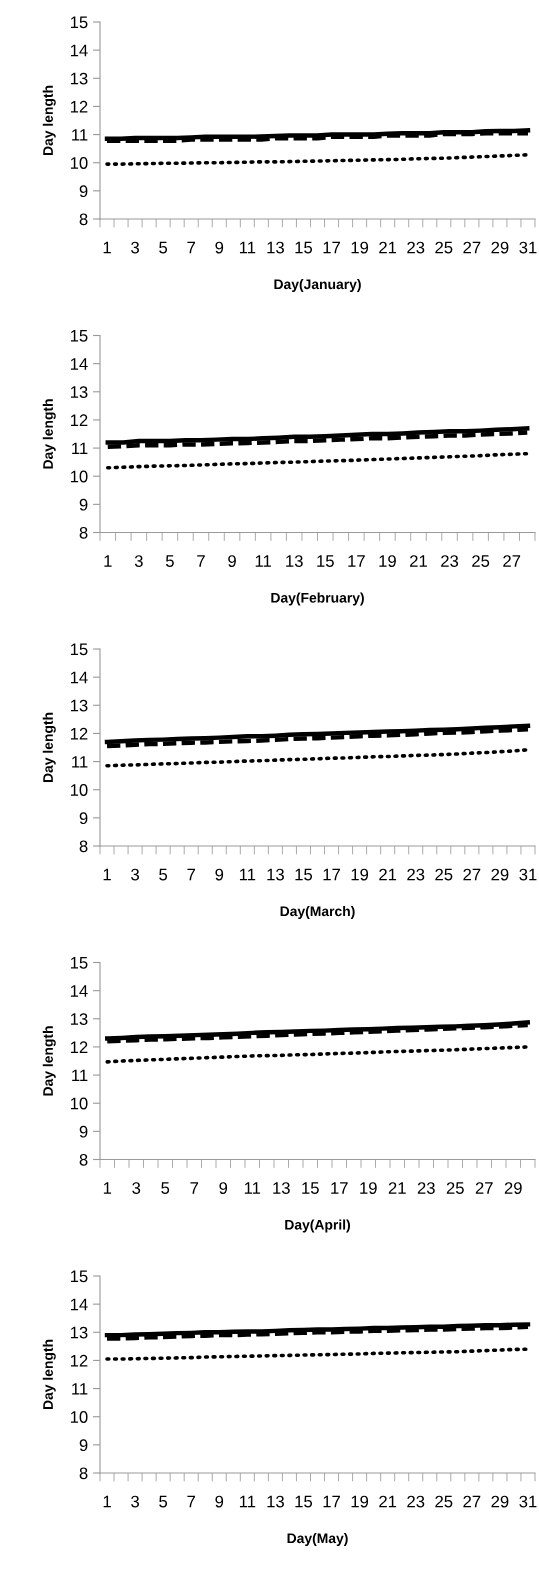 Image resolution: width=539 pixels, height=1576 pixels. Describe the element at coordinates (317, 285) in the screenshot. I see `x-axis-title: Day(January)` at that location.